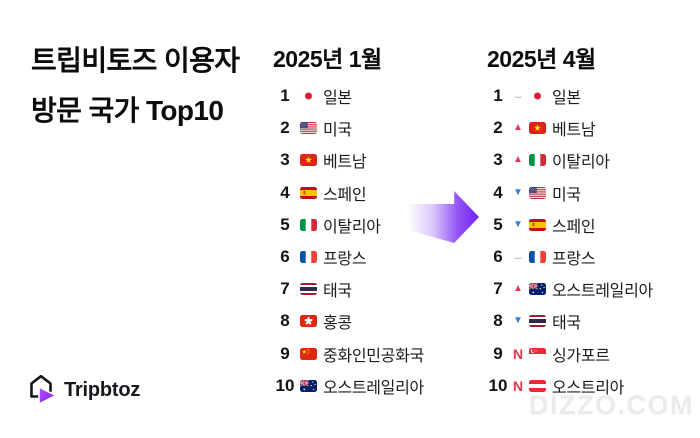 This screenshot has width=700, height=438. I want to click on ranking-row: 3 베트남, so click(348, 160).